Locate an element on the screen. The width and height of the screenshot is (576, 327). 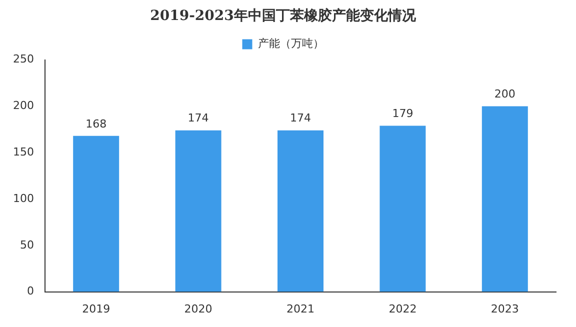
x-tick-label: 2021 is located at coordinates (300, 309).